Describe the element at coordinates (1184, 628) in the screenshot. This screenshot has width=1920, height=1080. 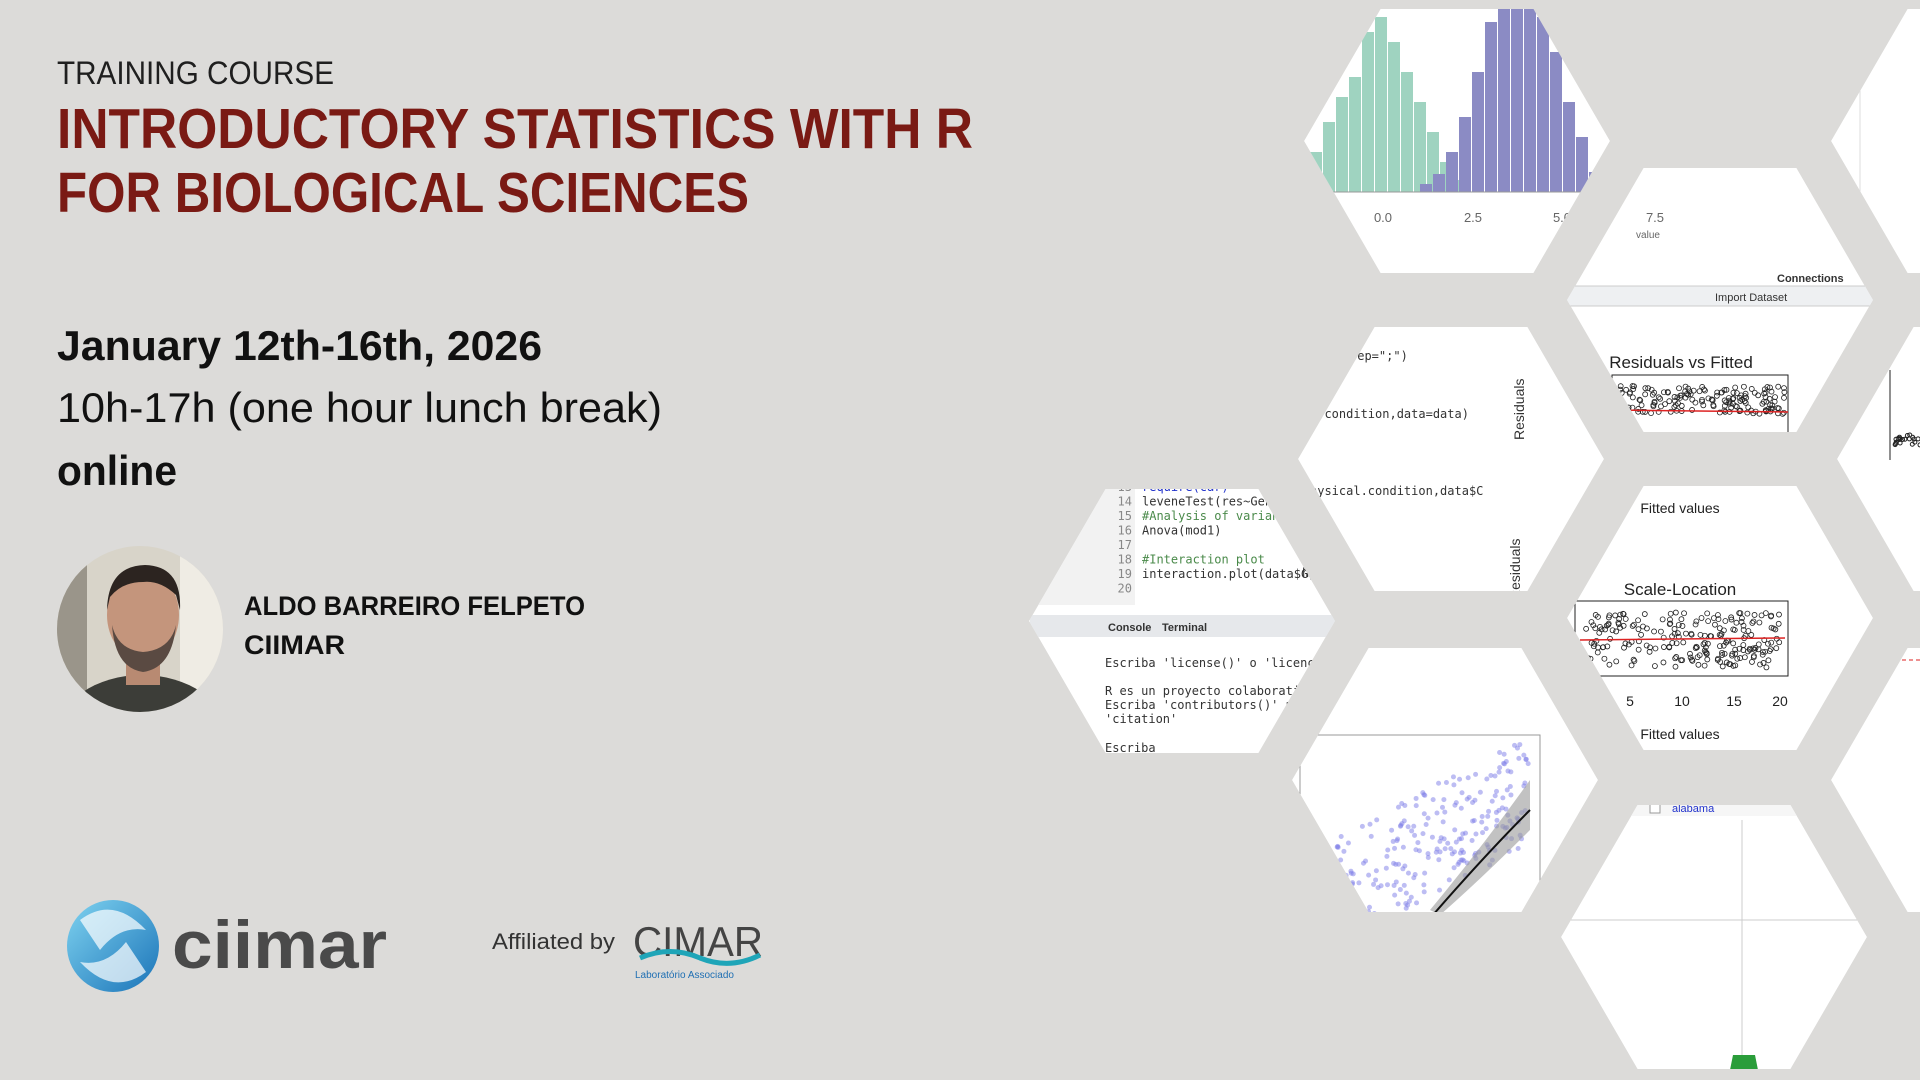
I see `screenshot-text: Terminal` at that location.